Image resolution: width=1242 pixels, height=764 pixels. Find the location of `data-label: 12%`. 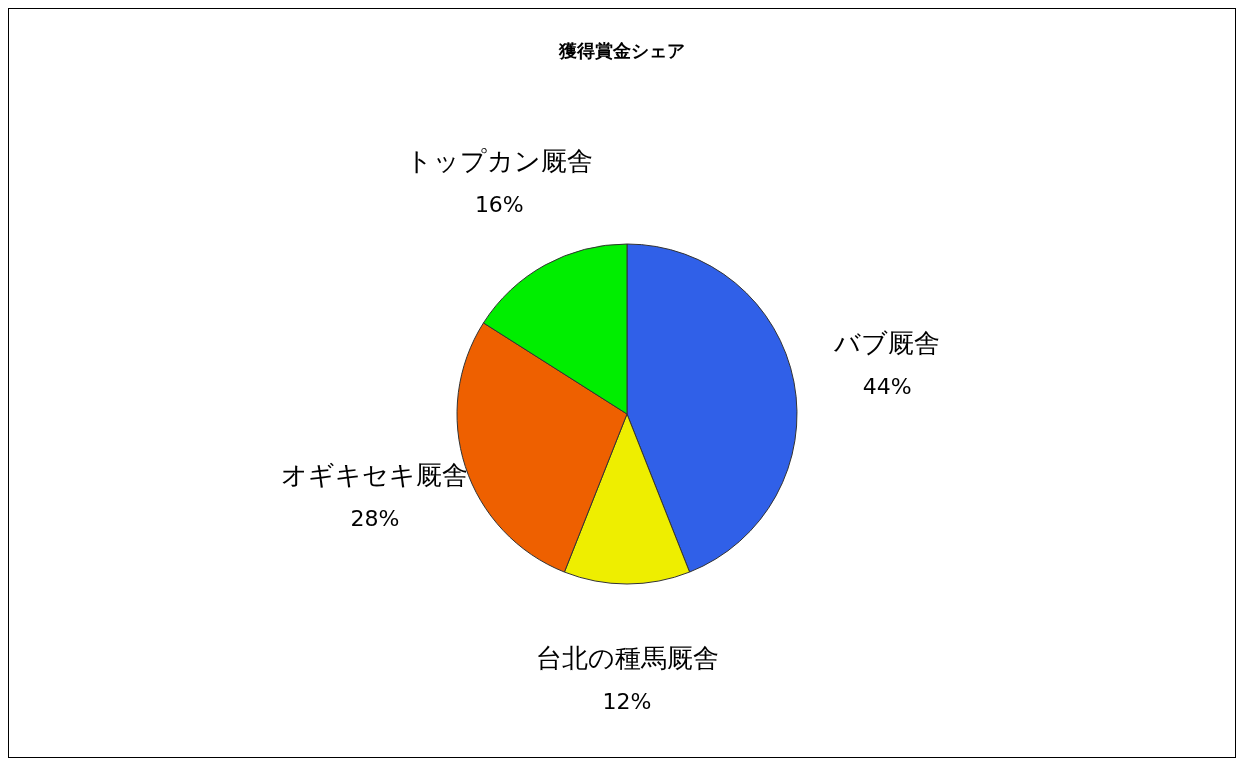

data-label: 12% is located at coordinates (627, 701).